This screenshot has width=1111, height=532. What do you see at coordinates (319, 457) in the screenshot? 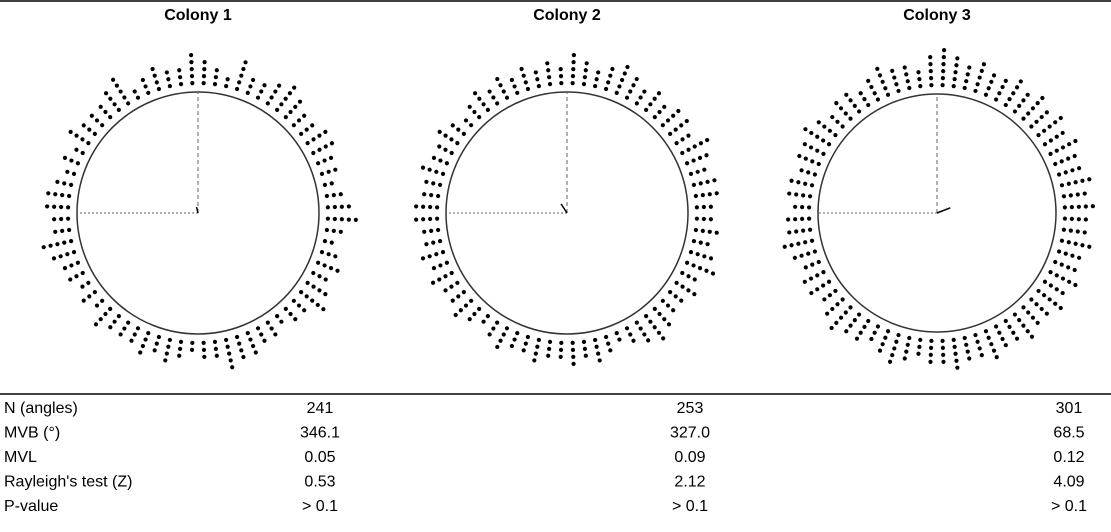
I see `cell-value: 0.05` at bounding box center [319, 457].